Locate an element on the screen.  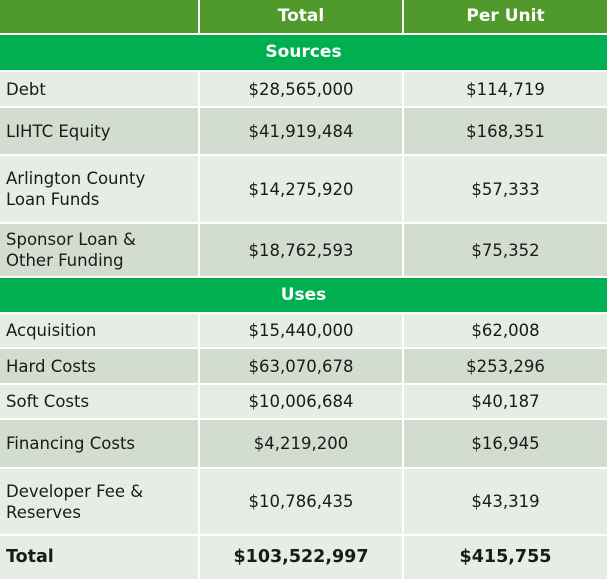
row-total: $10,786,435 is located at coordinates (302, 501).